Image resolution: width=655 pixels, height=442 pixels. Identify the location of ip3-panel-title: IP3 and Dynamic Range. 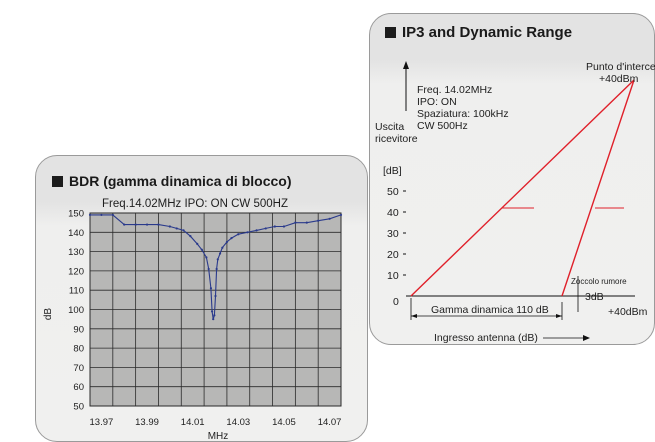
(478, 32).